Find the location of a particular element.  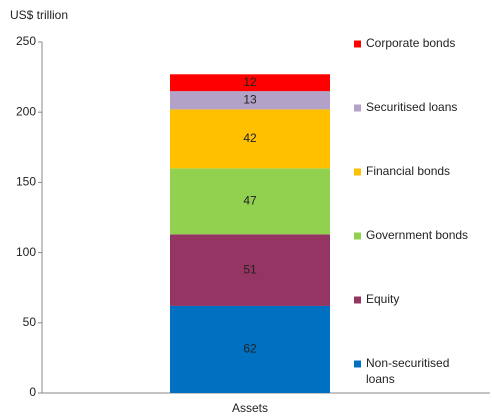

y-tick-label: 0 is located at coordinates (32, 392).